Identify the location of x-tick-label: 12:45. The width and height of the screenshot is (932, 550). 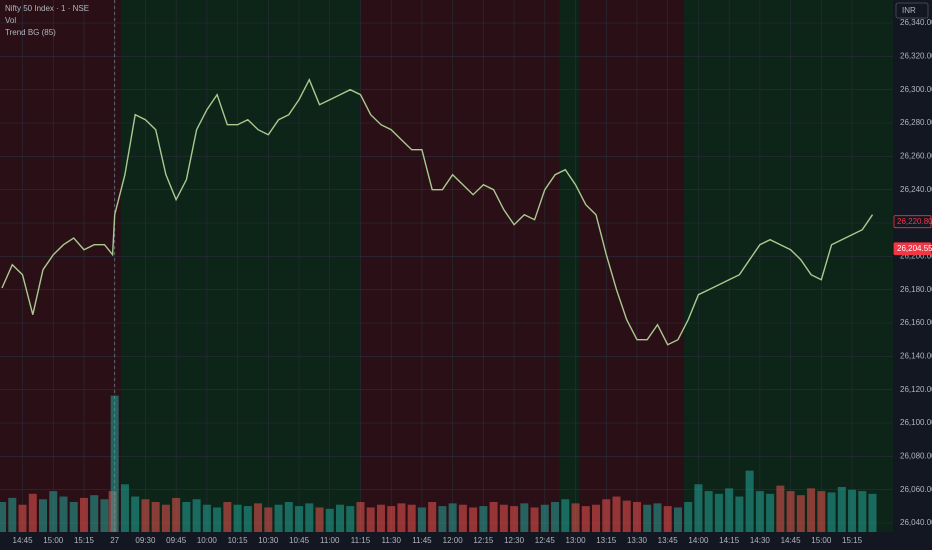
(545, 540).